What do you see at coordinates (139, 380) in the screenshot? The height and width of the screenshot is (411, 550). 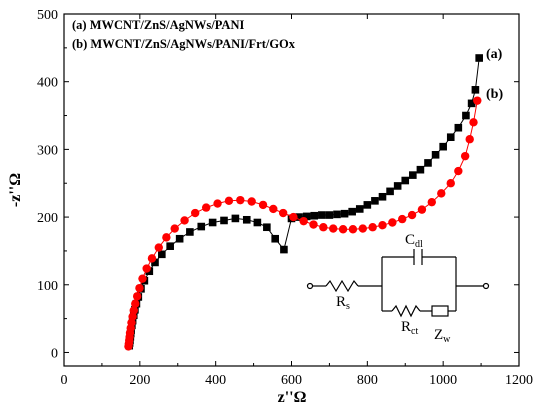 I see `x-tick-label: 200` at bounding box center [139, 380].